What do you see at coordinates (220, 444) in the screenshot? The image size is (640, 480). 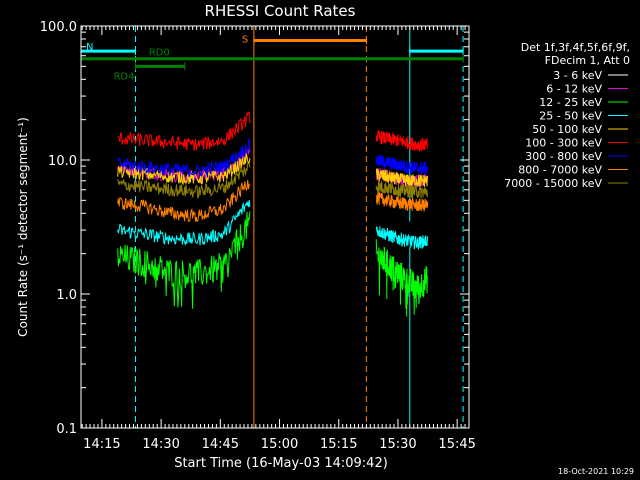 I see `x-tick-label: 14:45` at bounding box center [220, 444].